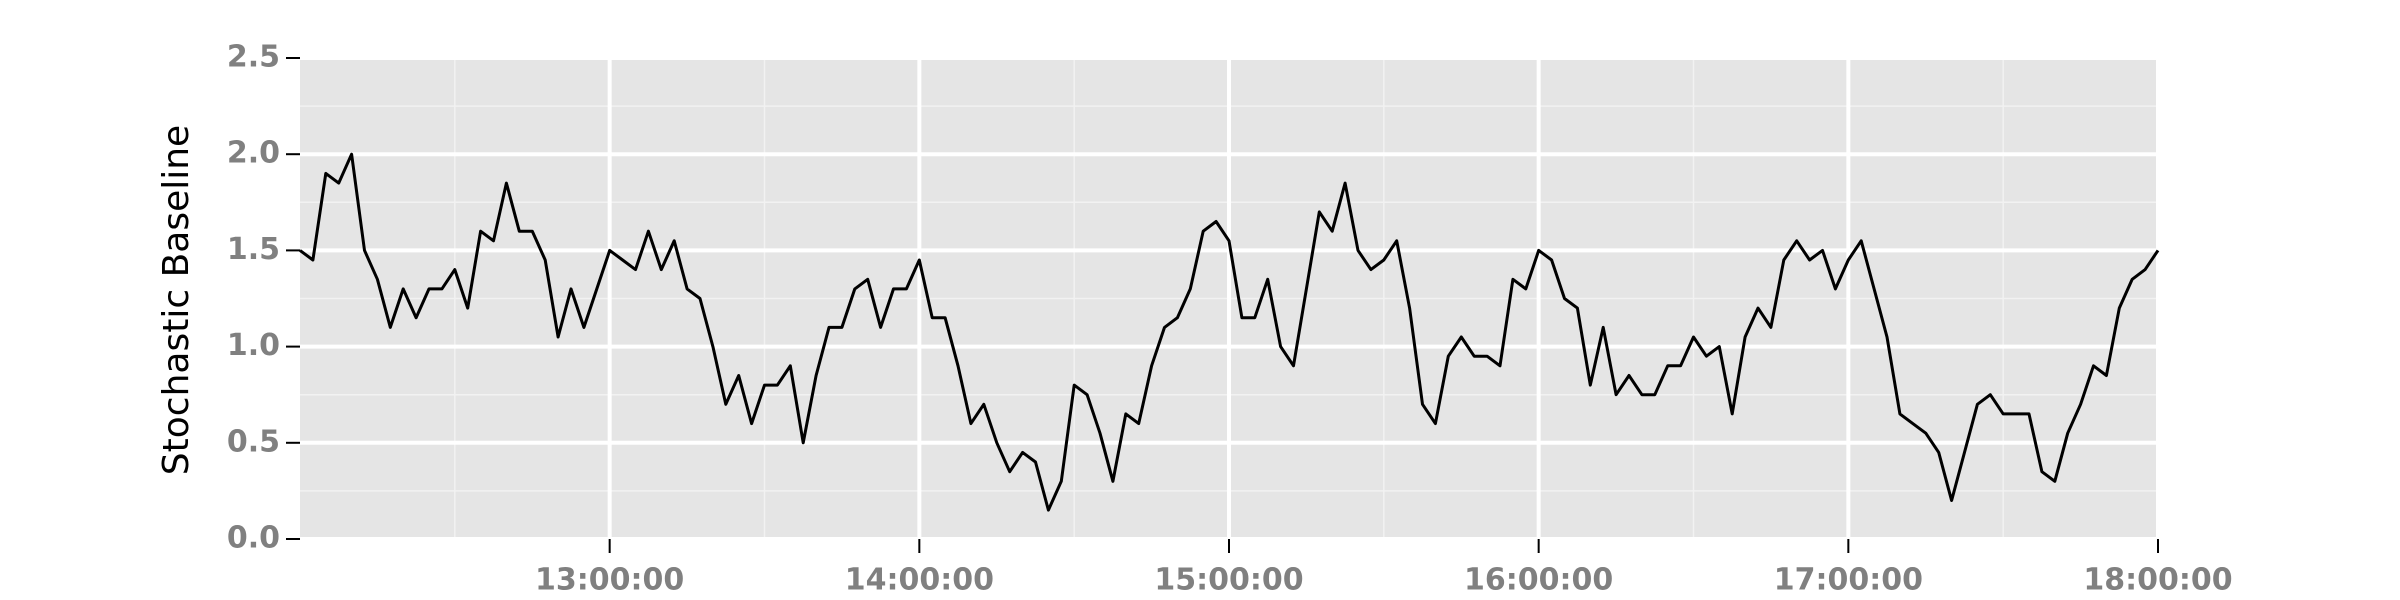  I want to click on x-tick-label: 15:00:00, so click(1228, 580).